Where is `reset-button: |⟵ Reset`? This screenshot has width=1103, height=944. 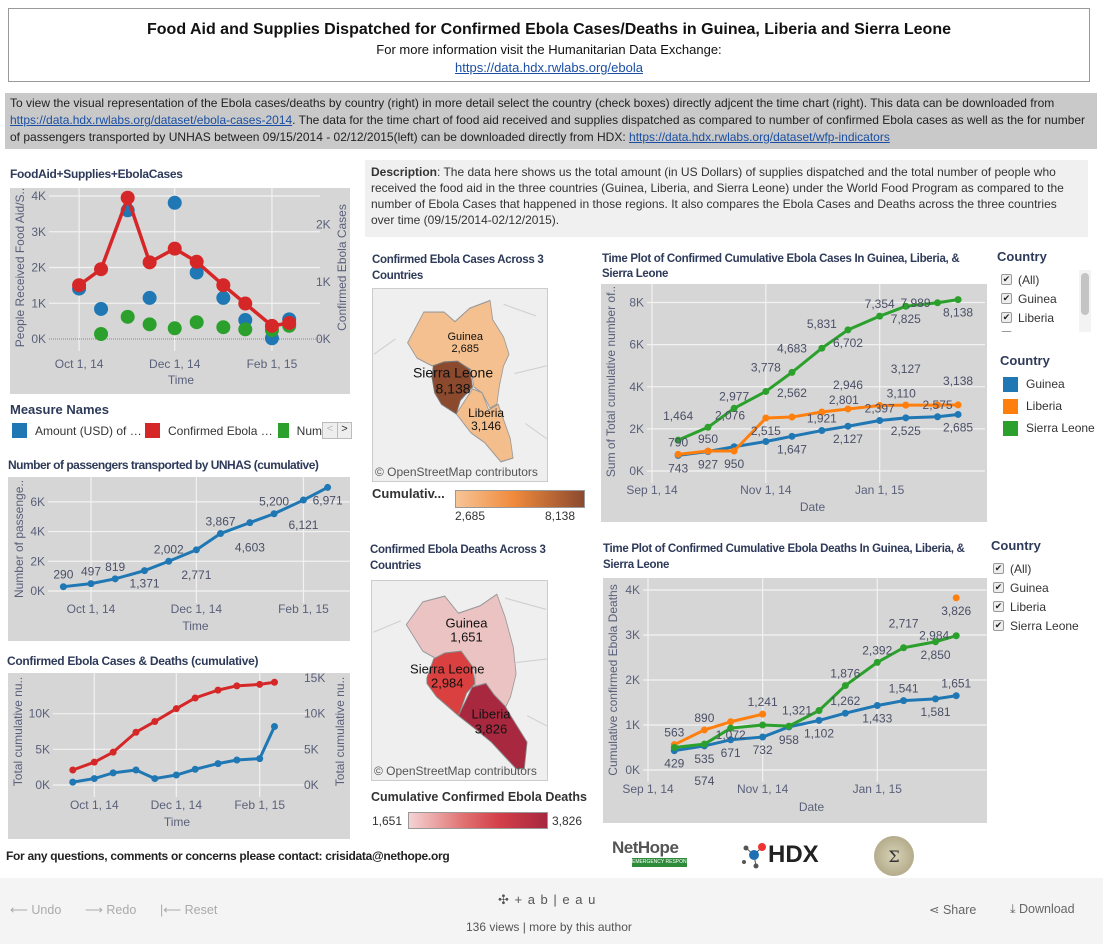
reset-button: |⟵ Reset is located at coordinates (189, 910).